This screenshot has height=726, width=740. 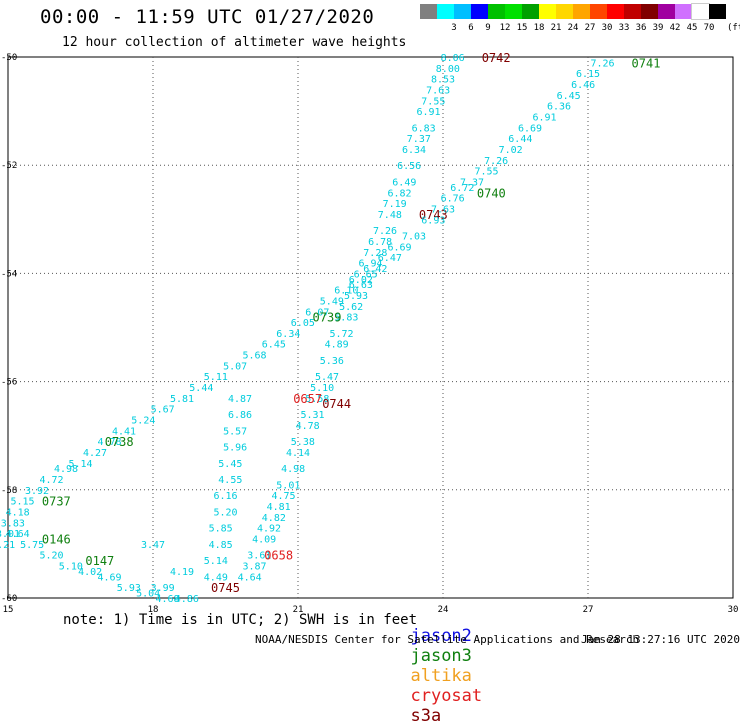 What do you see at coordinates (143, 420) in the screenshot?
I see `wave-height-point: 5.24` at bounding box center [143, 420].